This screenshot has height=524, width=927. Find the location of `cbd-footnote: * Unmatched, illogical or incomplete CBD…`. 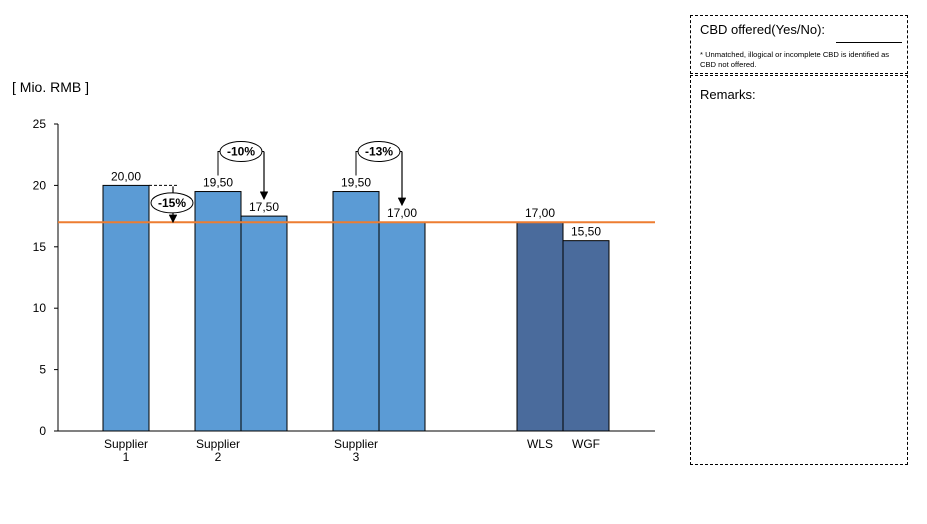

cbd-footnote: * Unmatched, illogical or incomplete CBD… is located at coordinates (795, 59).